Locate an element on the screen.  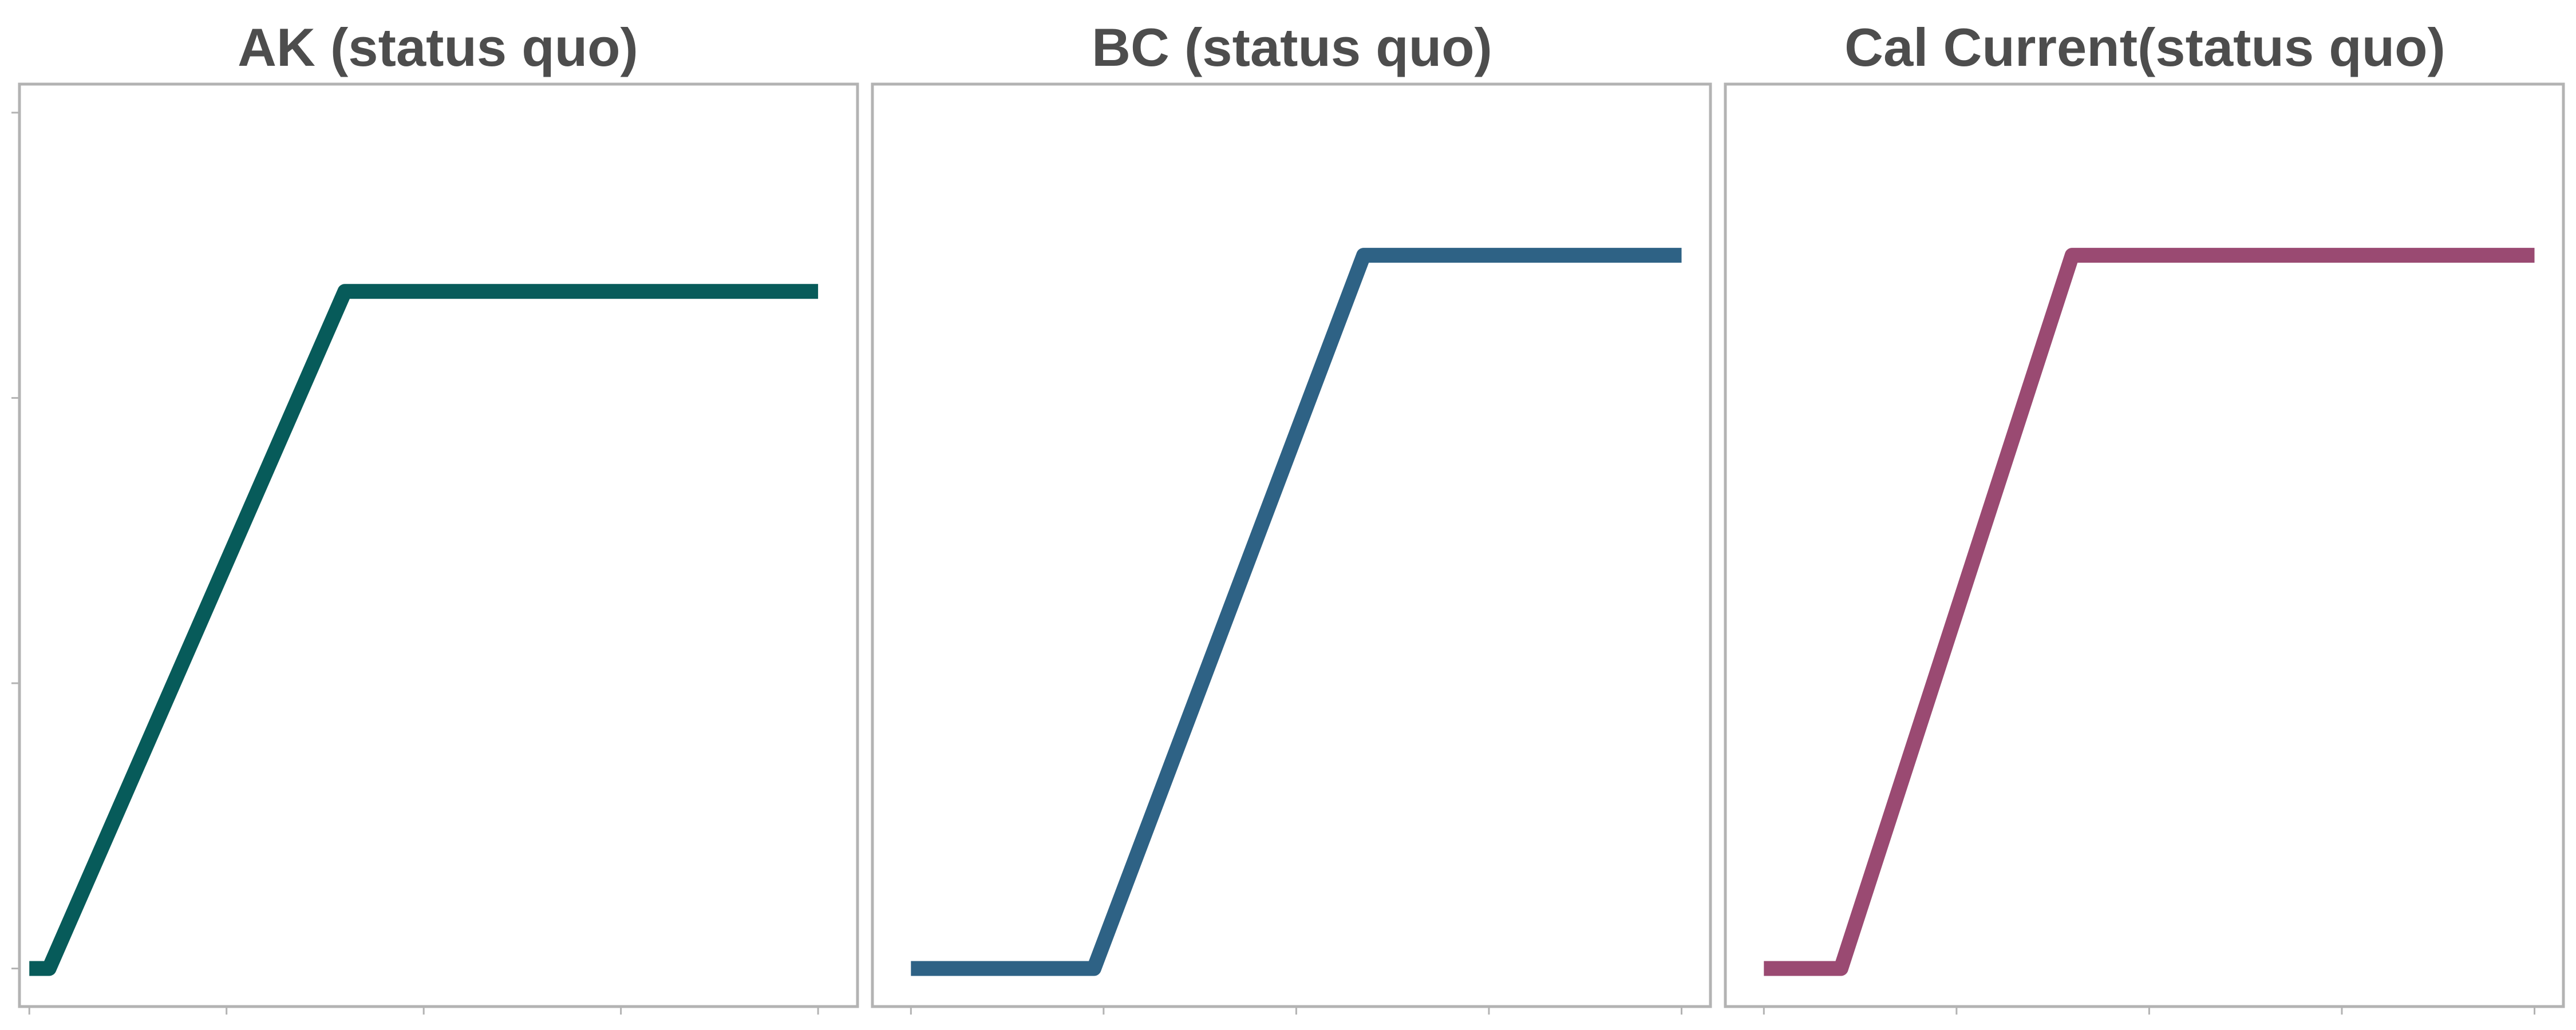
chart-title-ak: AK (status quo) is located at coordinates (438, 47).